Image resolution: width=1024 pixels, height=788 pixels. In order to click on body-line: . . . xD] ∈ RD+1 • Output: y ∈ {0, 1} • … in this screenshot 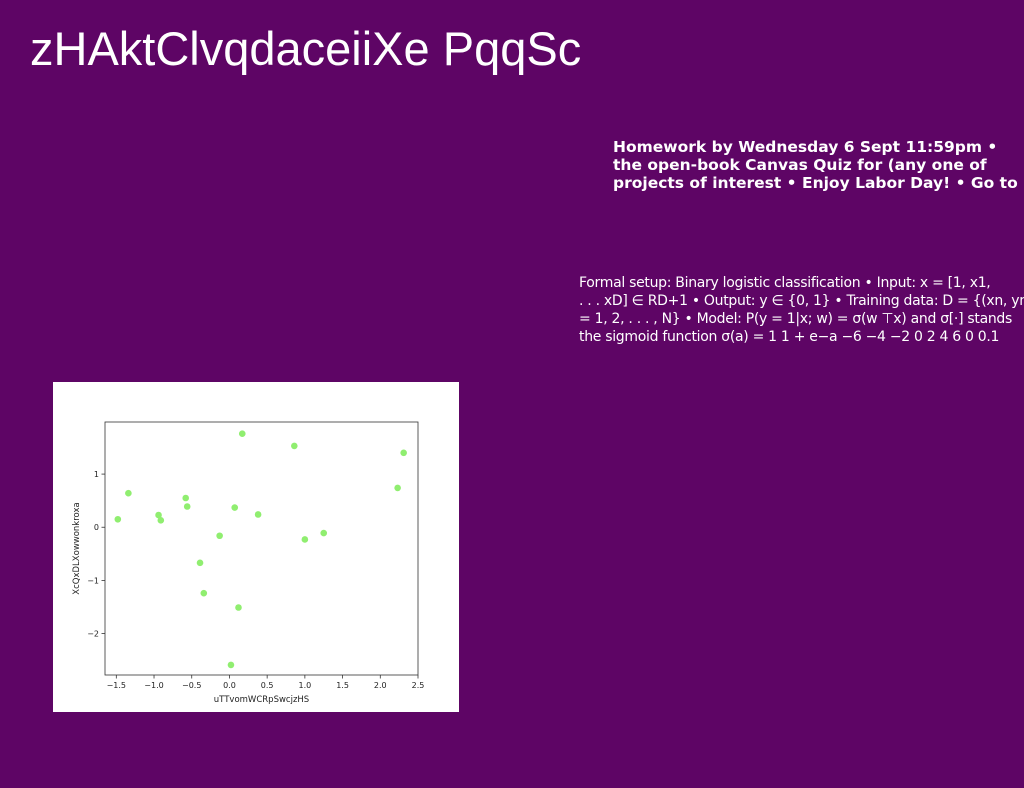, I will do `click(801, 301)`.